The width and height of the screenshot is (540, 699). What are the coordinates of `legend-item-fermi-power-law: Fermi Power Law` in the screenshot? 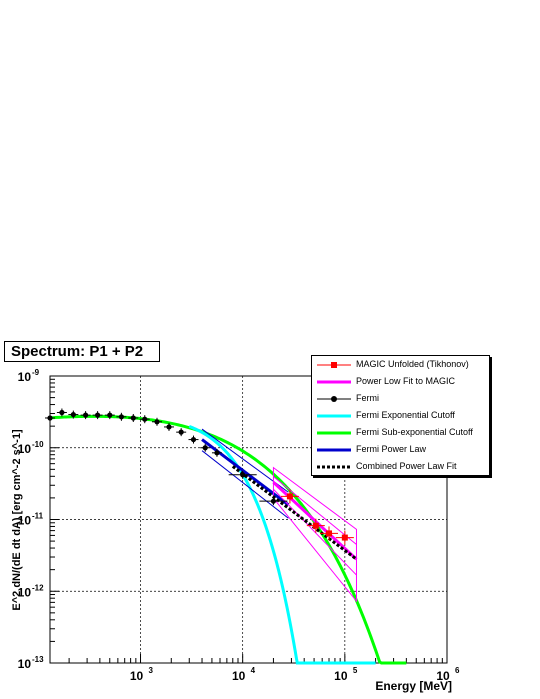 It's located at (400, 449).